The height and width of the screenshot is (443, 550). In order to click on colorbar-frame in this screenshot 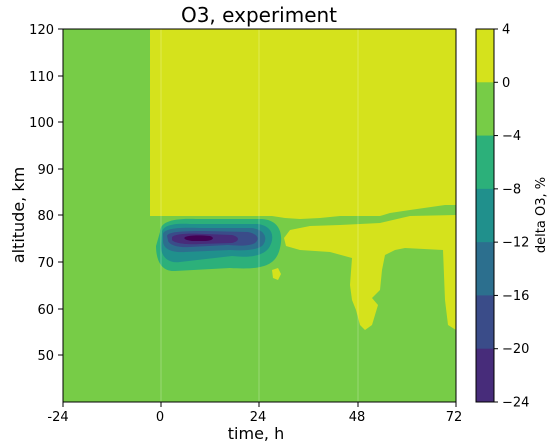, I will do `click(485, 215)`.